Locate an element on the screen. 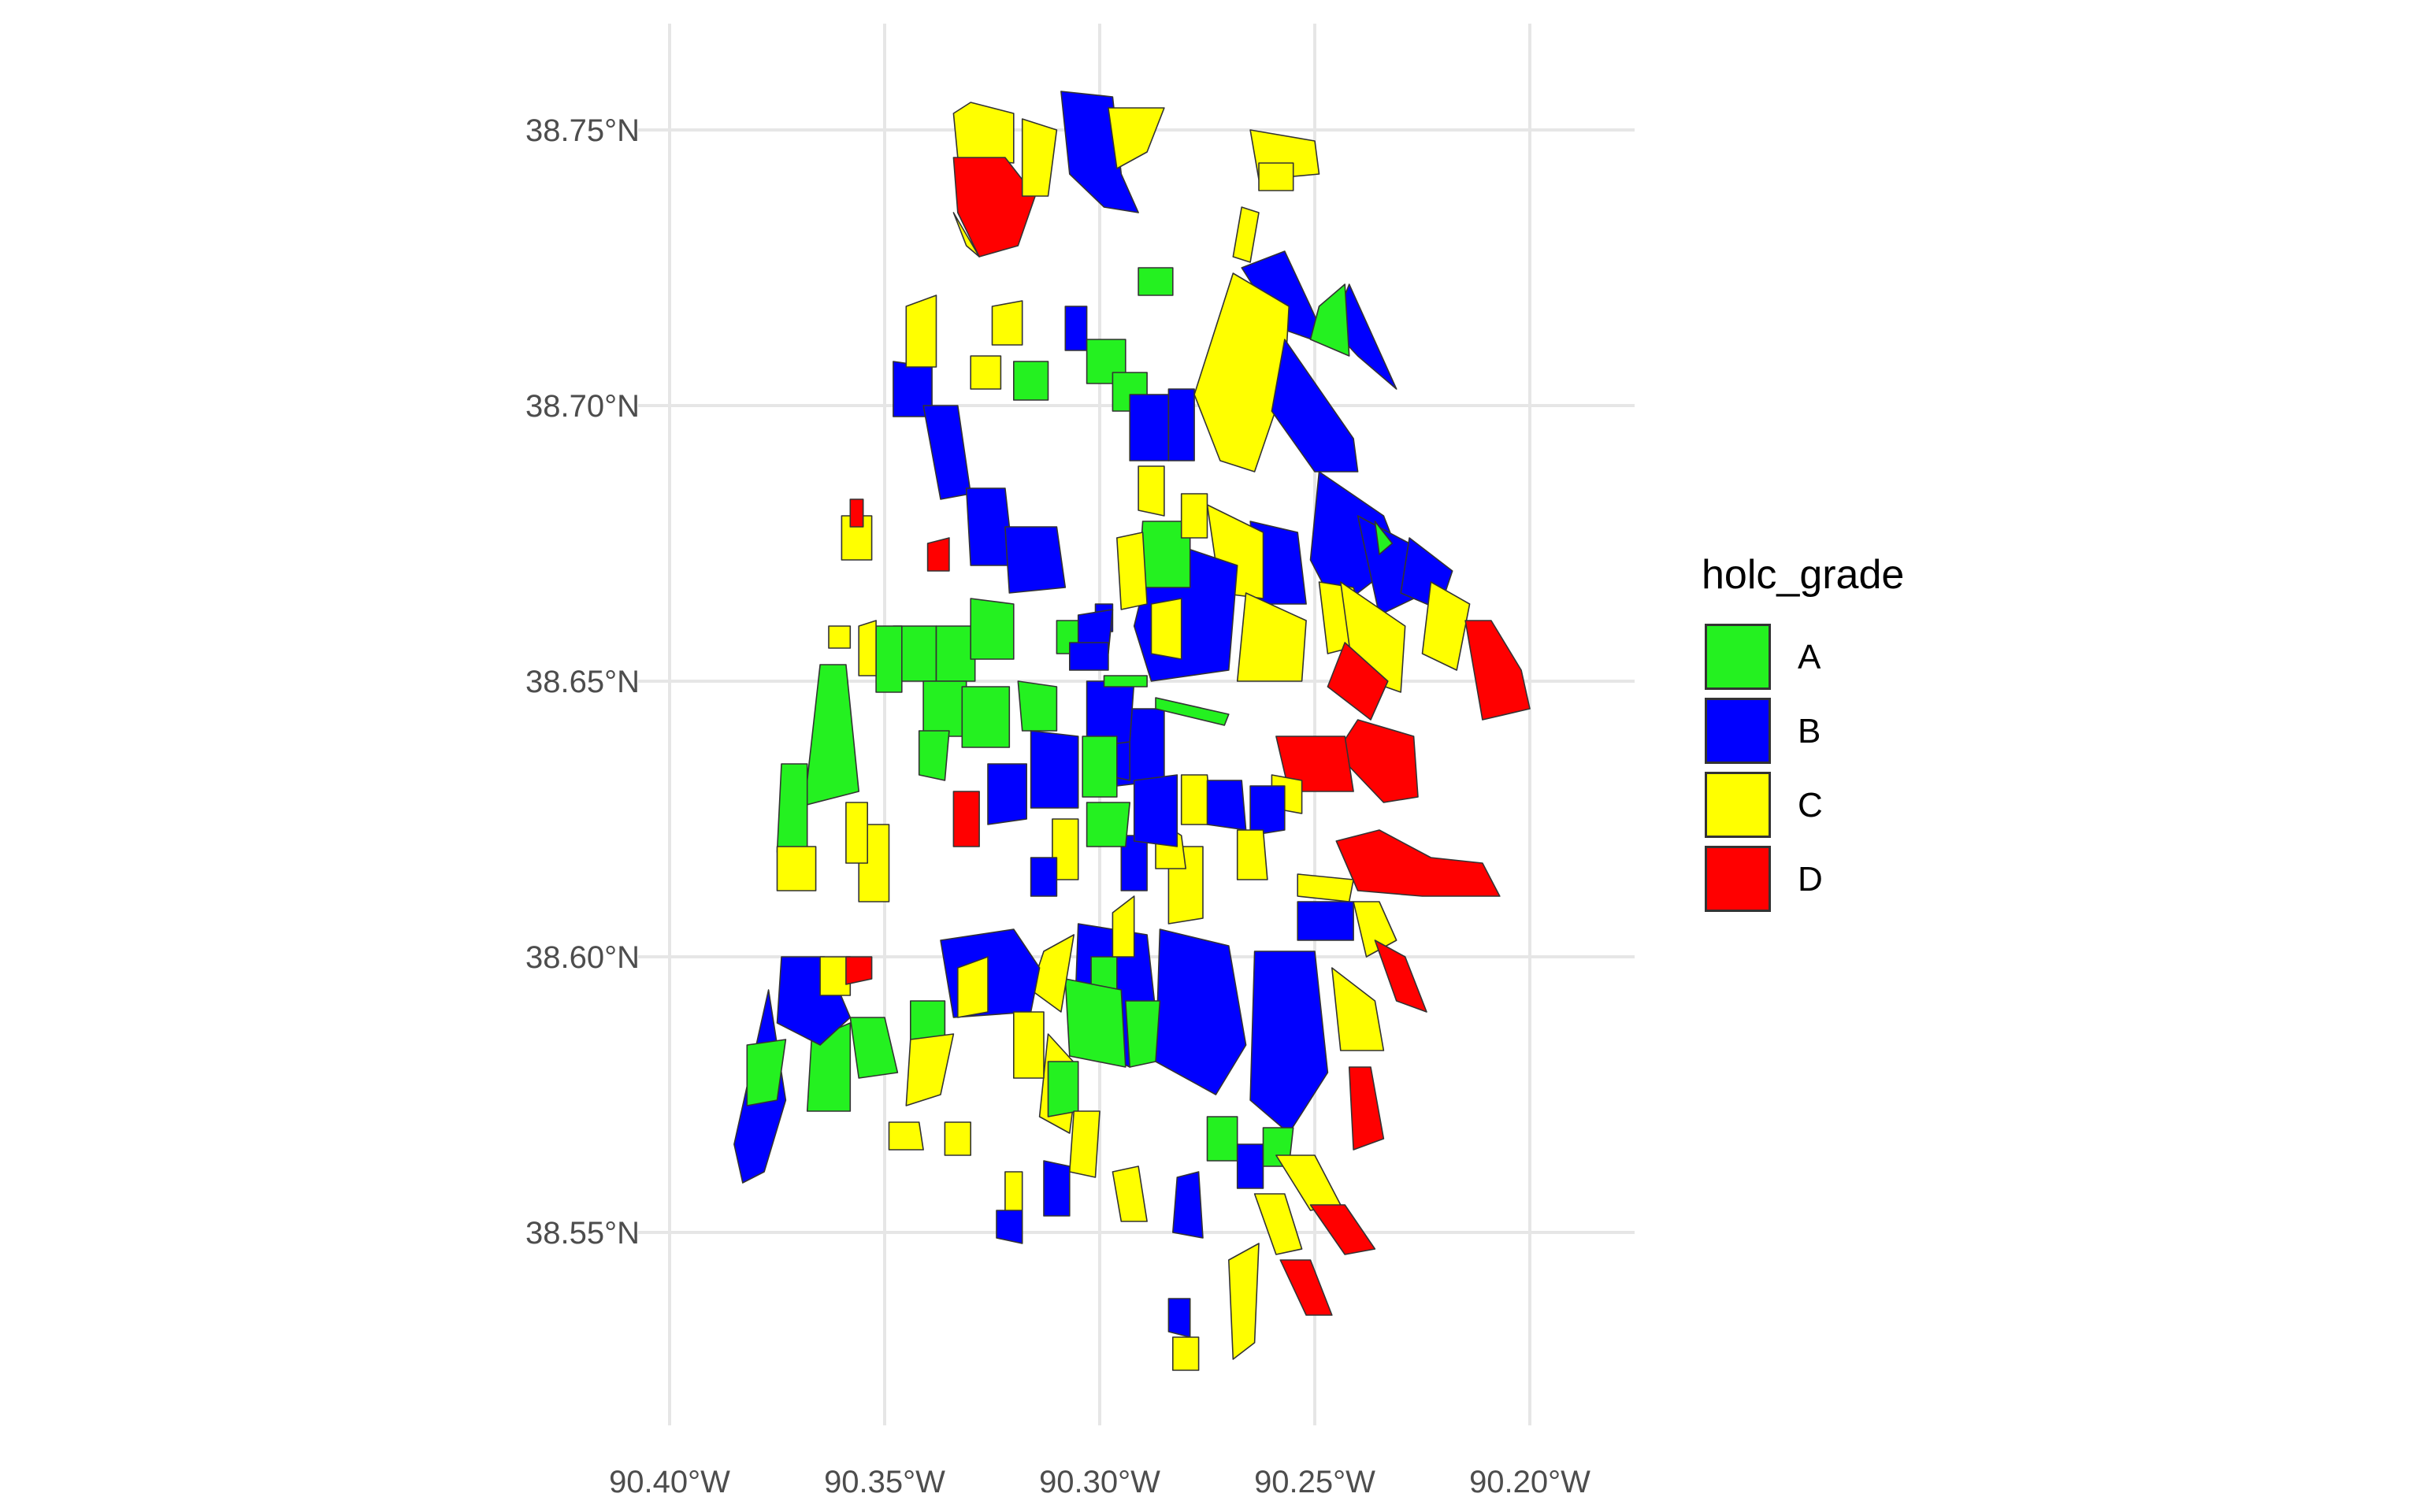 The width and height of the screenshot is (2420, 1512). legend-item-d: D is located at coordinates (1820, 881).